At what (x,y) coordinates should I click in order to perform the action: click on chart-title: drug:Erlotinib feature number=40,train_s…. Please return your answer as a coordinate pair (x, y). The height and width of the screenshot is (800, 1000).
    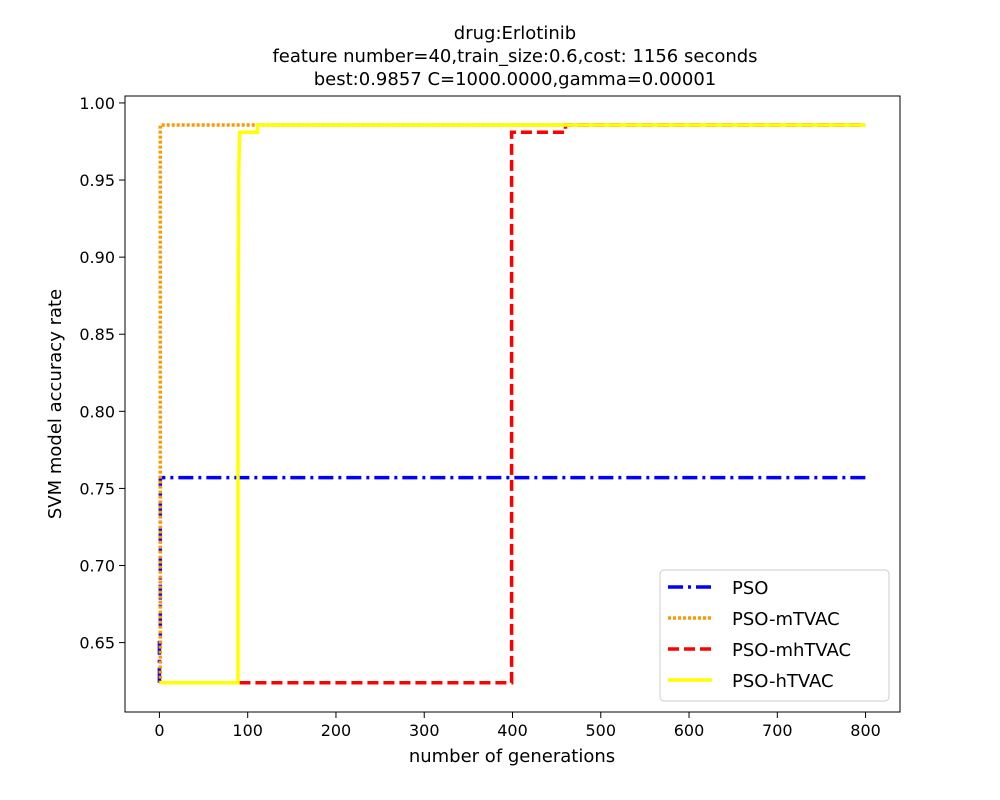
    Looking at the image, I should click on (514, 56).